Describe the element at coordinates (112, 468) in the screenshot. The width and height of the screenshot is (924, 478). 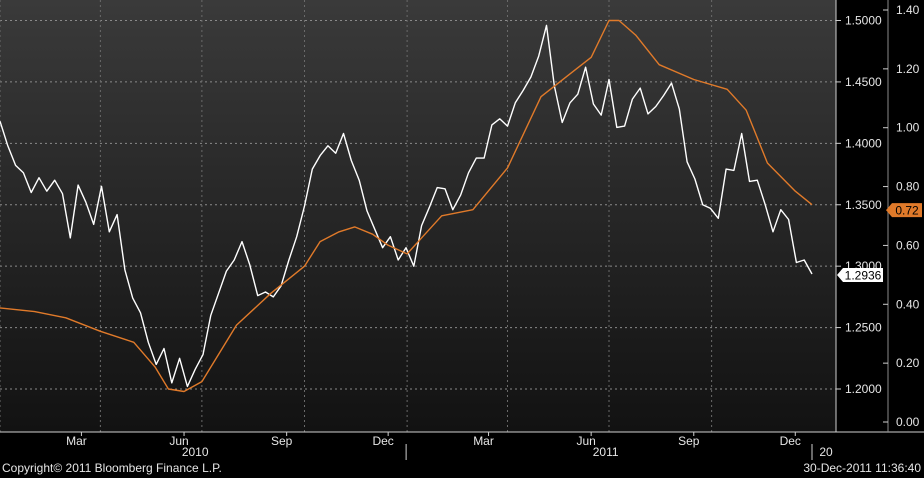
I see `footer-copyright: Copyright© 2011 Bloomberg Finance L.P.` at that location.